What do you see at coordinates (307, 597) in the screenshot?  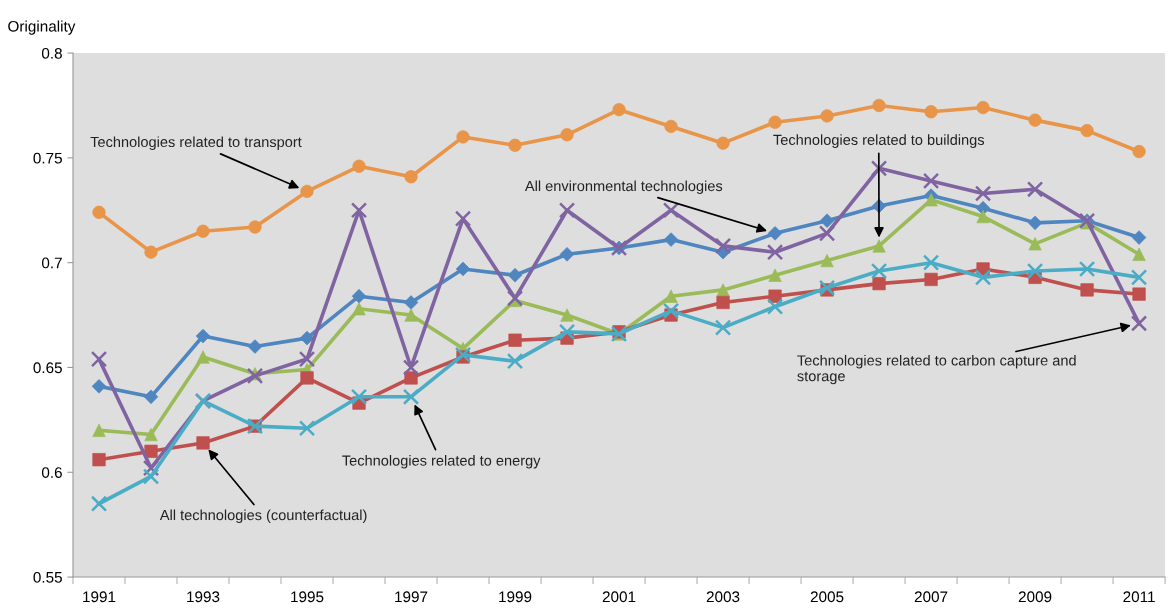 I see `x-tick-label: 1995` at bounding box center [307, 597].